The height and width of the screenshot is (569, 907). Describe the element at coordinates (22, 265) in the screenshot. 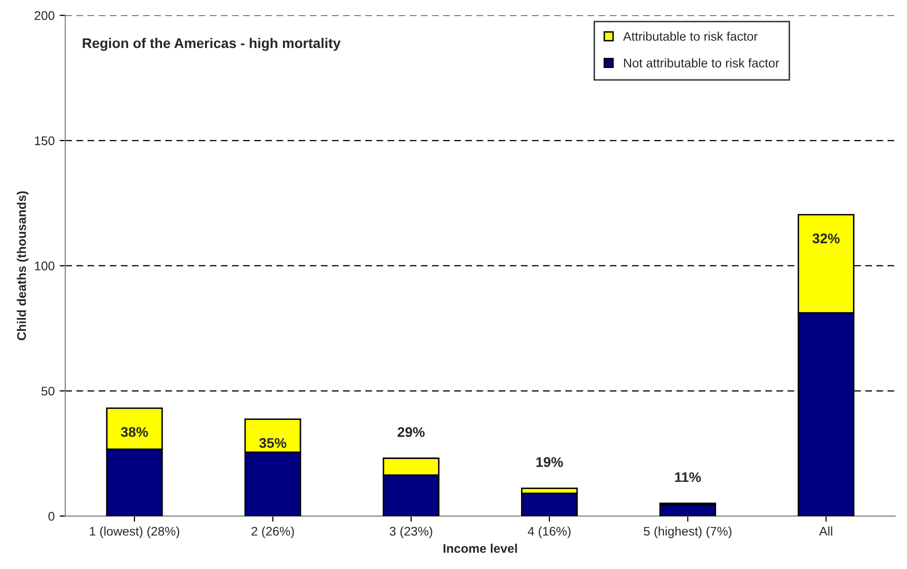

I see `y-axis-title: Child deaths (thousands)` at that location.